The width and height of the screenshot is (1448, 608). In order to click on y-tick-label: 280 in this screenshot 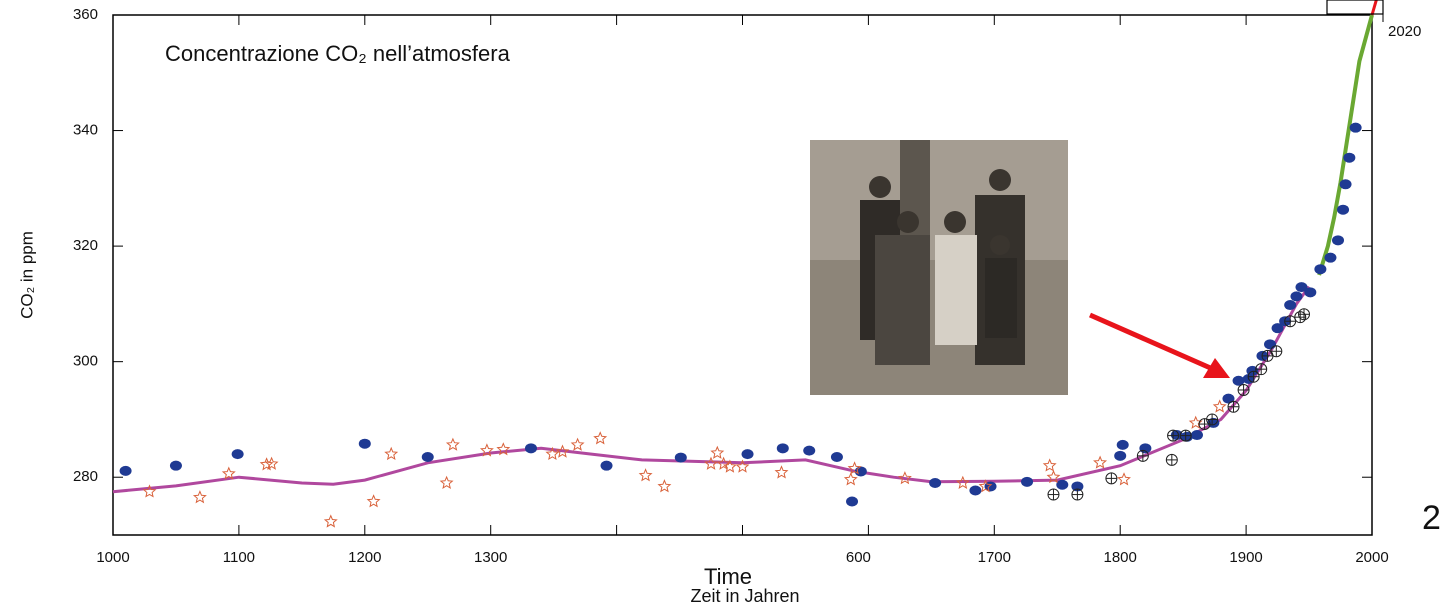, I will do `click(85, 476)`.